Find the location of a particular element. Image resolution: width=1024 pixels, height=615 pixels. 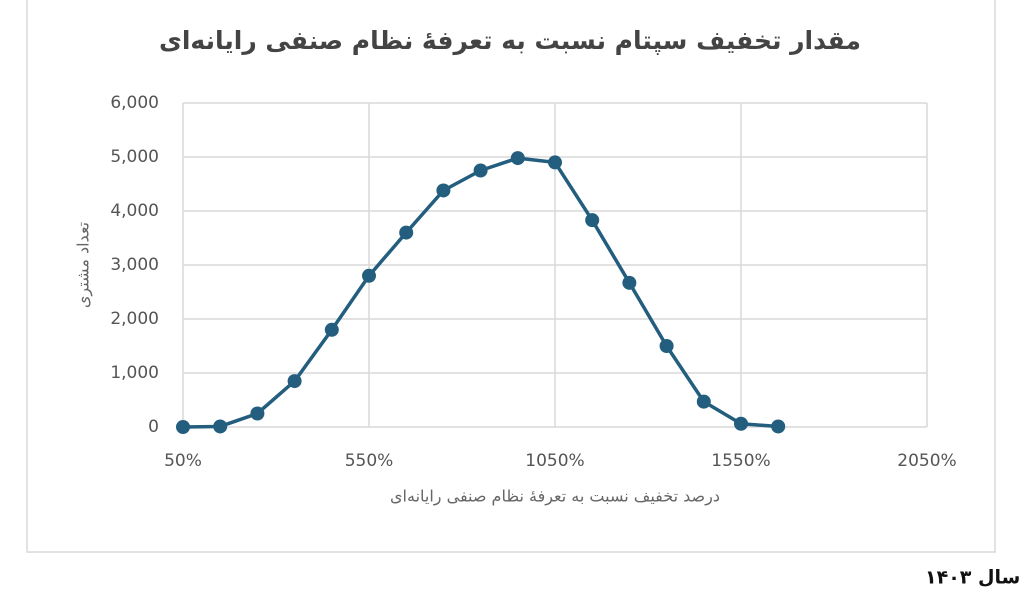

y-tick-label: 6,000 is located at coordinates (134, 103).